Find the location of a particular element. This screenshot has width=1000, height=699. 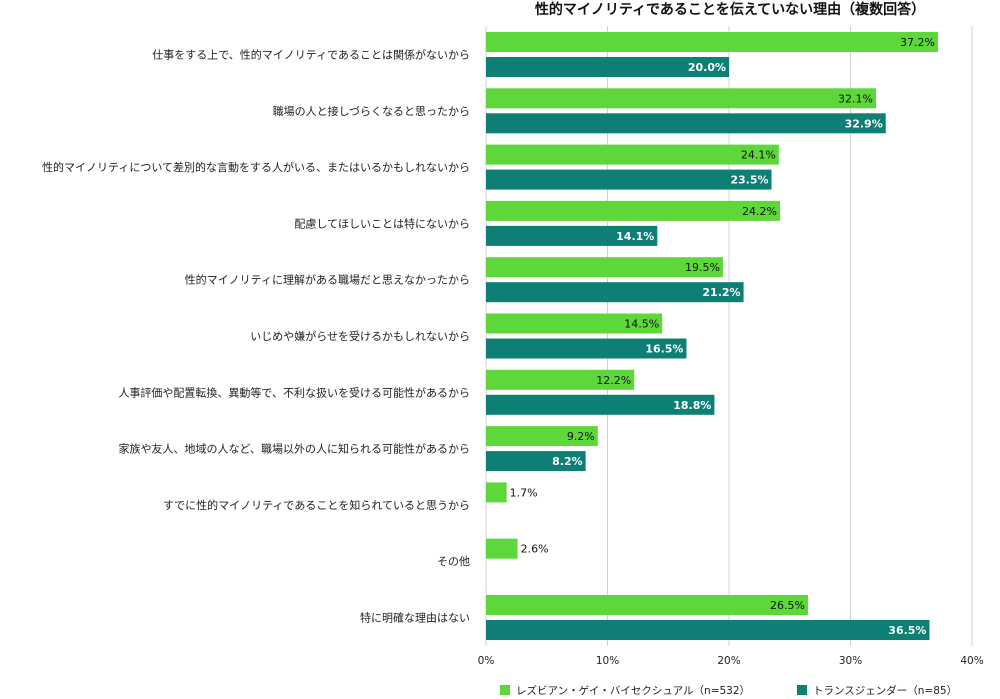

x-tick-label: 20% is located at coordinates (728, 661).